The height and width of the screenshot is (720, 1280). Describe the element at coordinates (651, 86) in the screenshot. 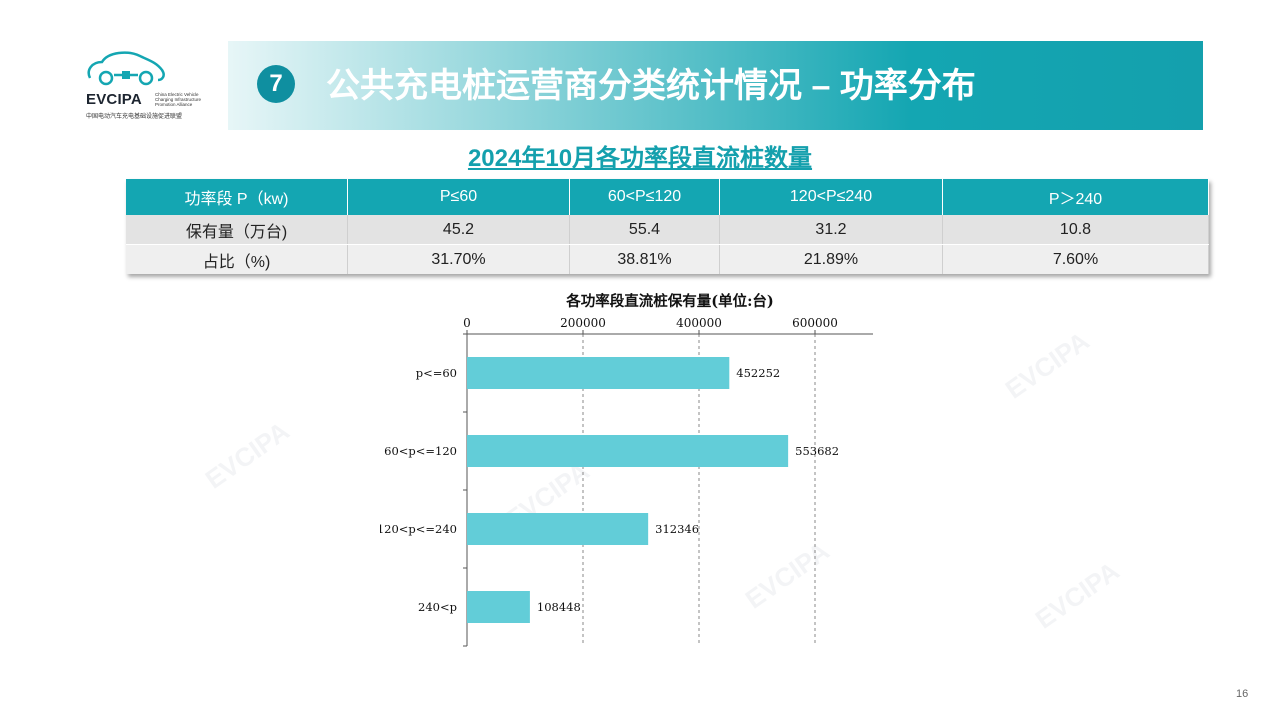

I see `page-title: 公共充电桩运营商分类统计情况 – 功率分布` at that location.